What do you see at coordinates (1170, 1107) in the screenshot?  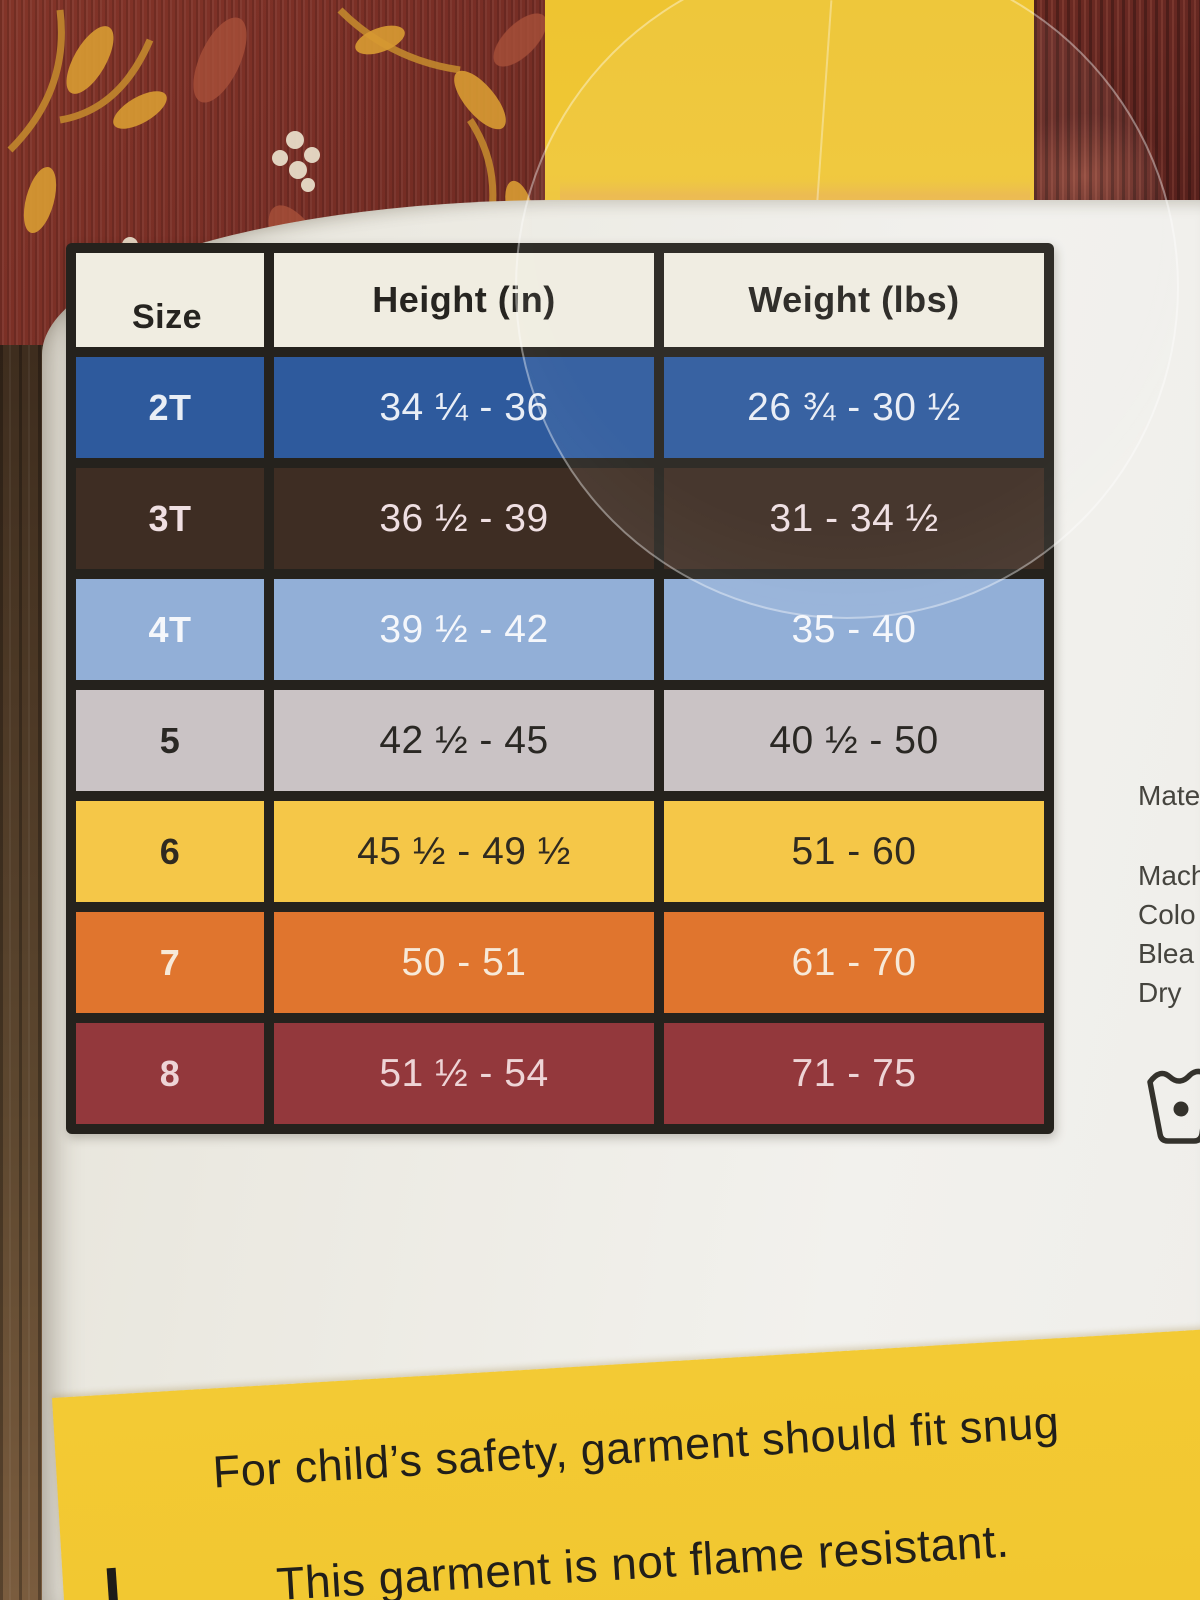 I see `machine-wash-cold-icon` at bounding box center [1170, 1107].